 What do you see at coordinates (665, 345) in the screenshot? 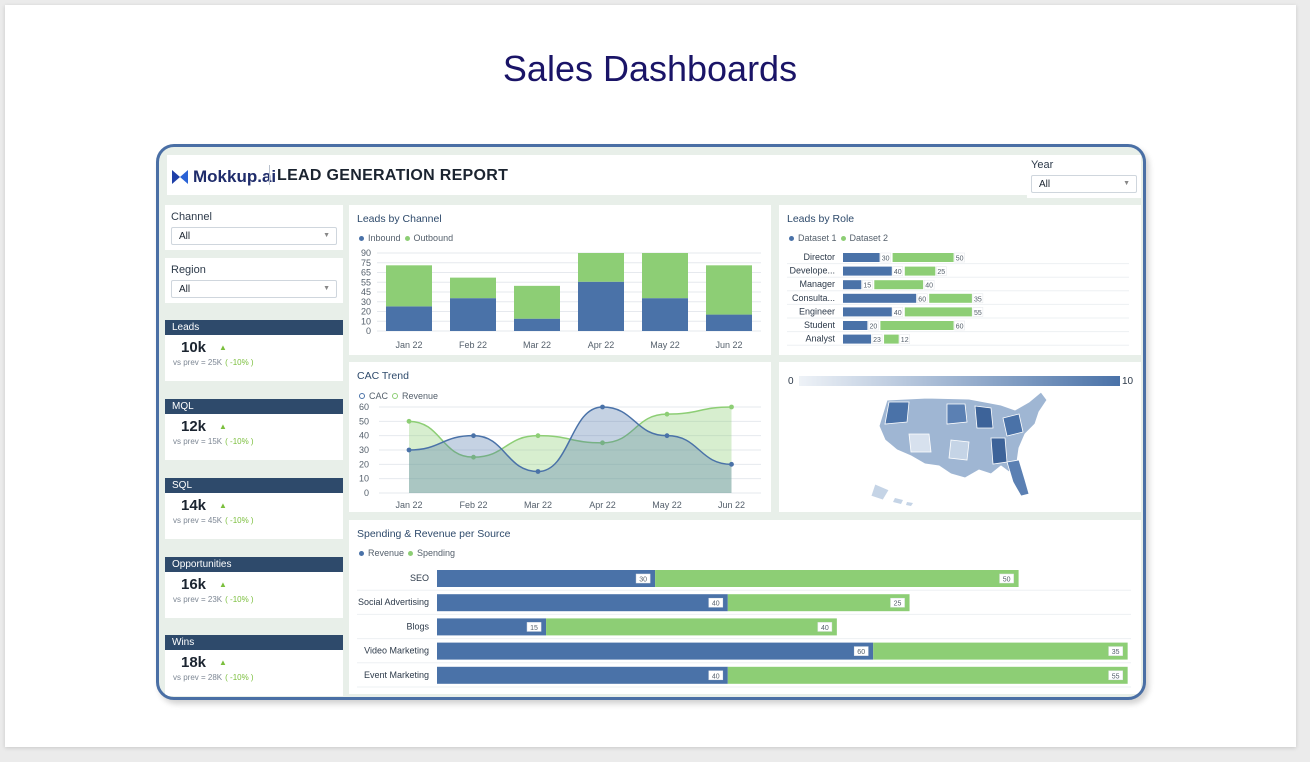
I see `x-tick-label: May 22` at bounding box center [665, 345].